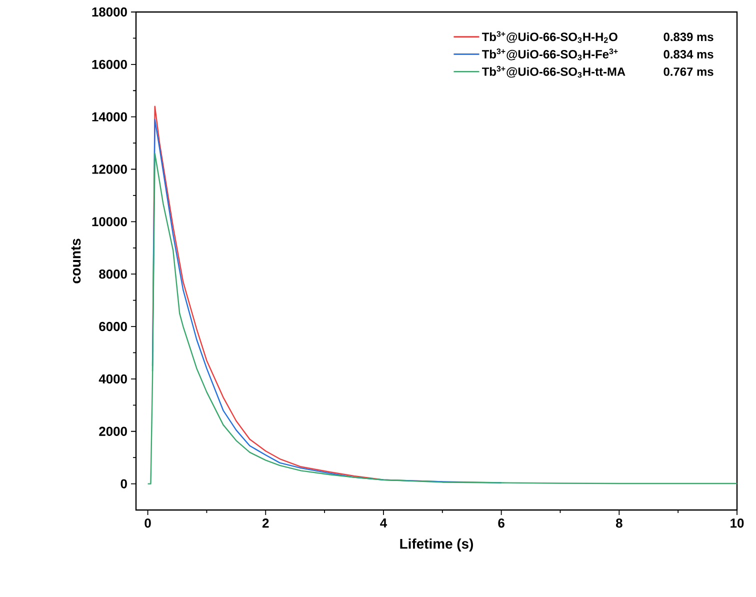 This screenshot has height=597, width=756. What do you see at coordinates (501, 523) in the screenshot?
I see `x-tick-label: 6` at bounding box center [501, 523].